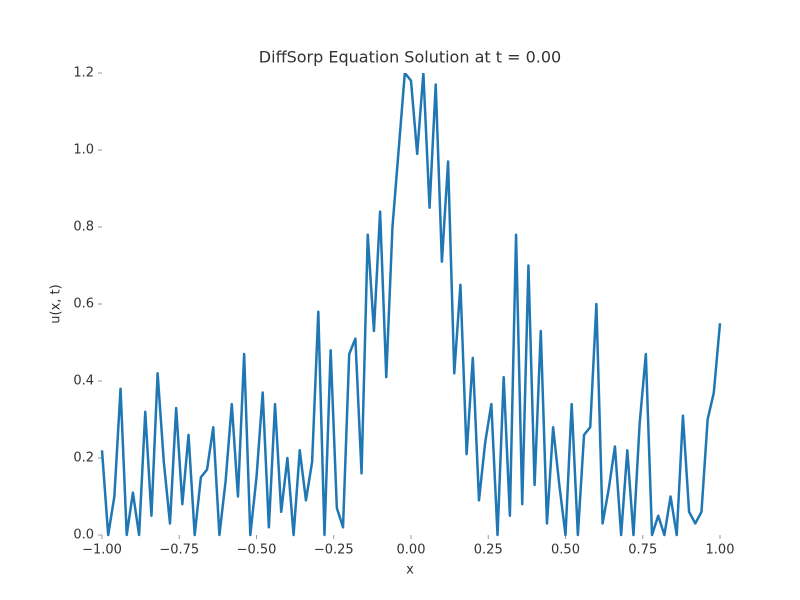  What do you see at coordinates (488, 550) in the screenshot?
I see `x-tick-label: 0.25` at bounding box center [488, 550].